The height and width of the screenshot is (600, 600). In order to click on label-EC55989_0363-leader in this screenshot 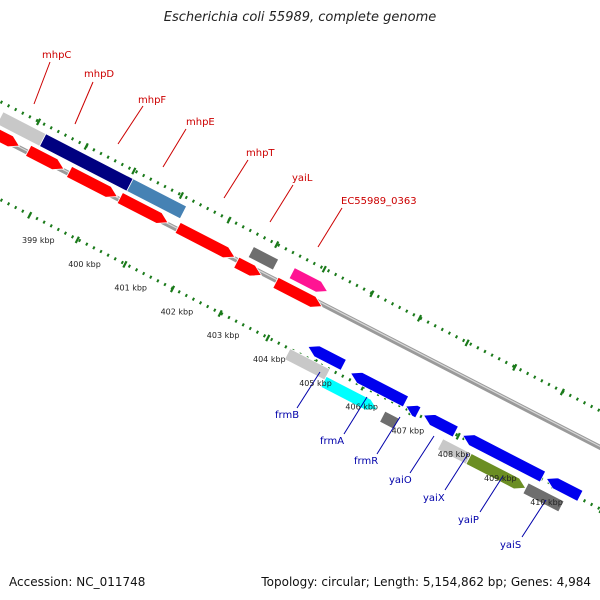, I will do `click(330, 227)`.